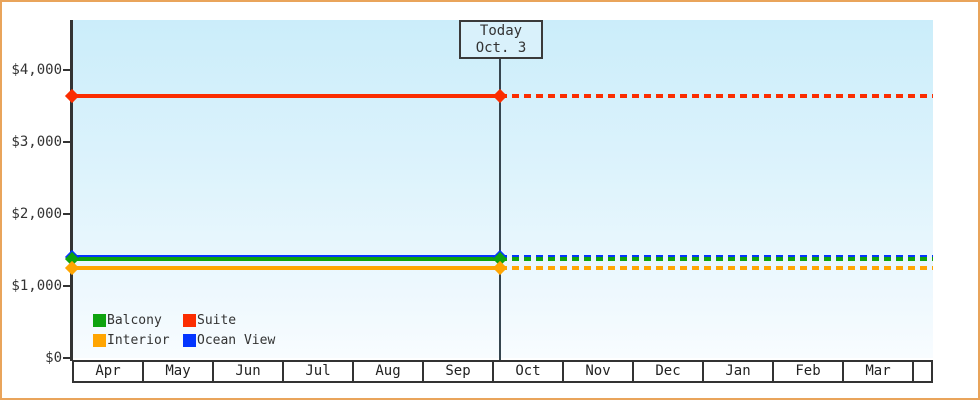 The height and width of the screenshot is (400, 980). What do you see at coordinates (716, 268) in the screenshot?
I see `series-line-dashed-interior` at bounding box center [716, 268].